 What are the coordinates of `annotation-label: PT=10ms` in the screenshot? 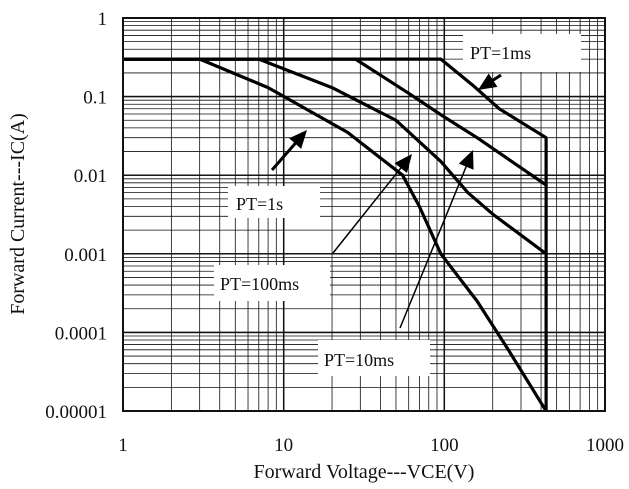 It's located at (359, 360).